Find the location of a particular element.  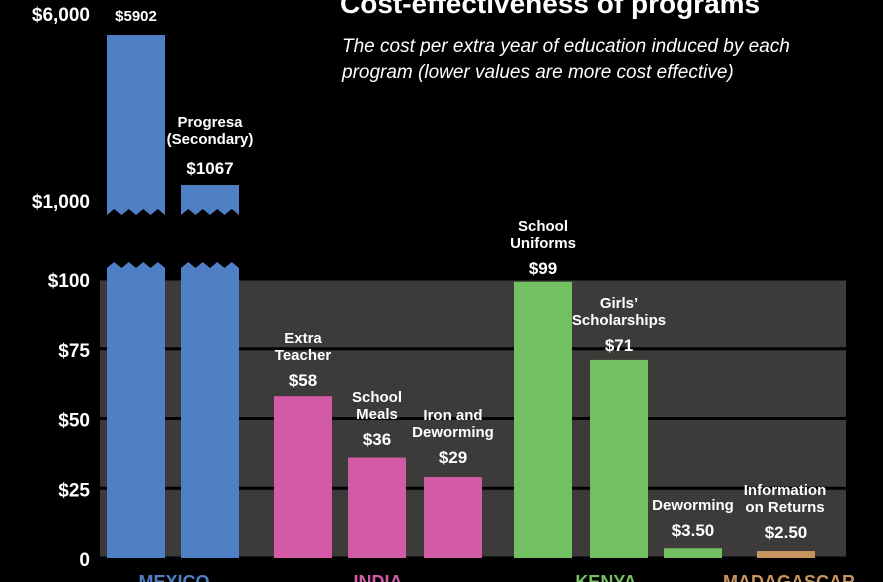

bar-value-label: $3.50 is located at coordinates (693, 530).